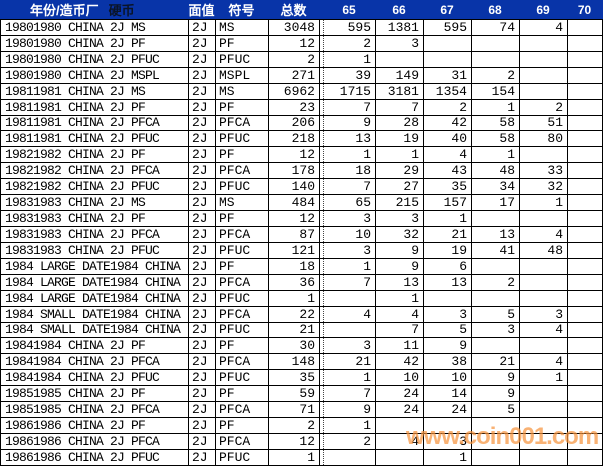 Image resolution: width=603 pixels, height=466 pixels. I want to click on cell-grade-66: 24, so click(400, 394).